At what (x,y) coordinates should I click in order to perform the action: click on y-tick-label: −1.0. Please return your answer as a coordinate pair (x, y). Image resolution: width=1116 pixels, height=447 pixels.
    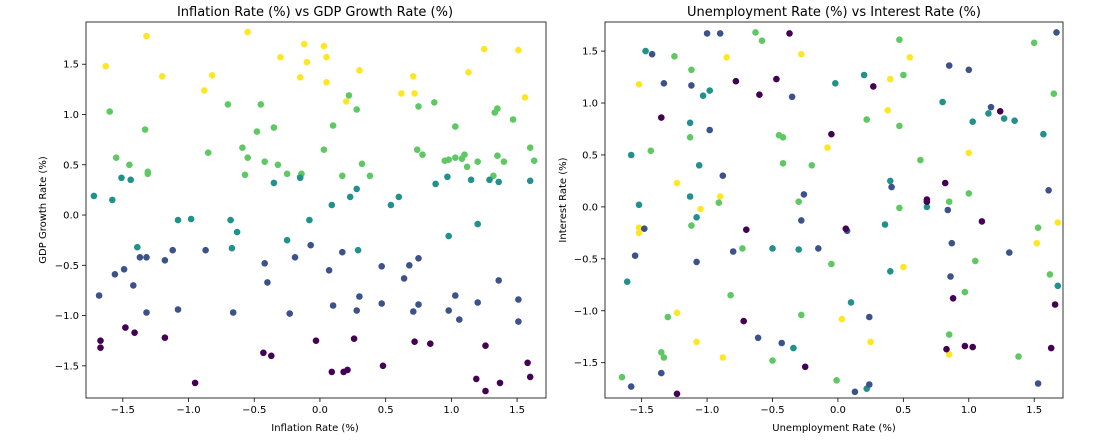
    Looking at the image, I should click on (586, 311).